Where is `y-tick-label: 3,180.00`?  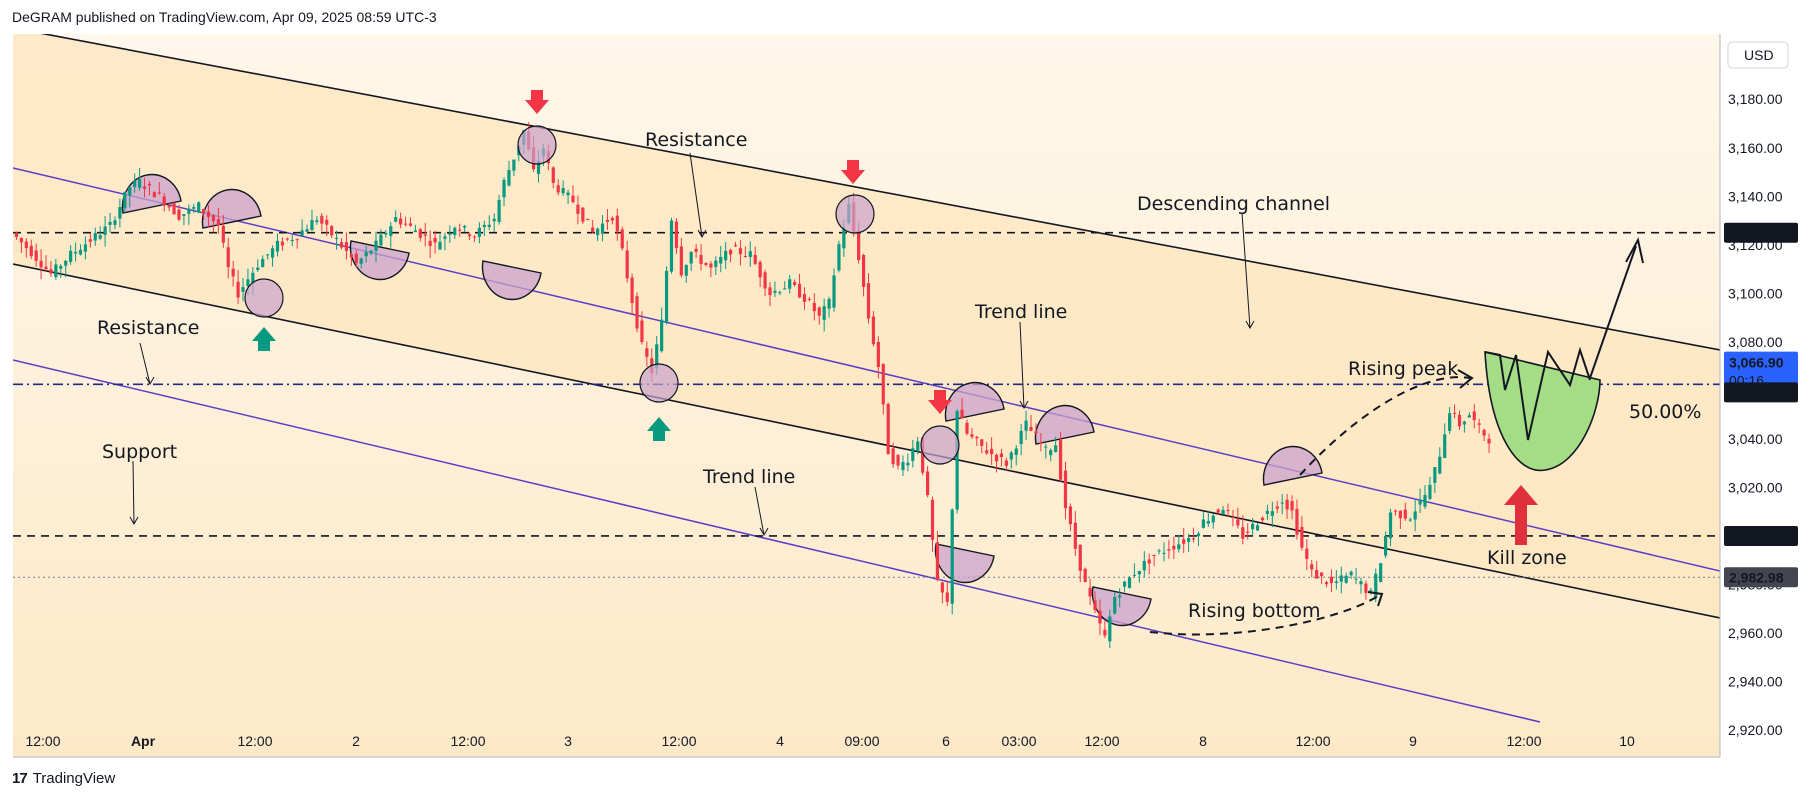 y-tick-label: 3,180.00 is located at coordinates (1755, 99).